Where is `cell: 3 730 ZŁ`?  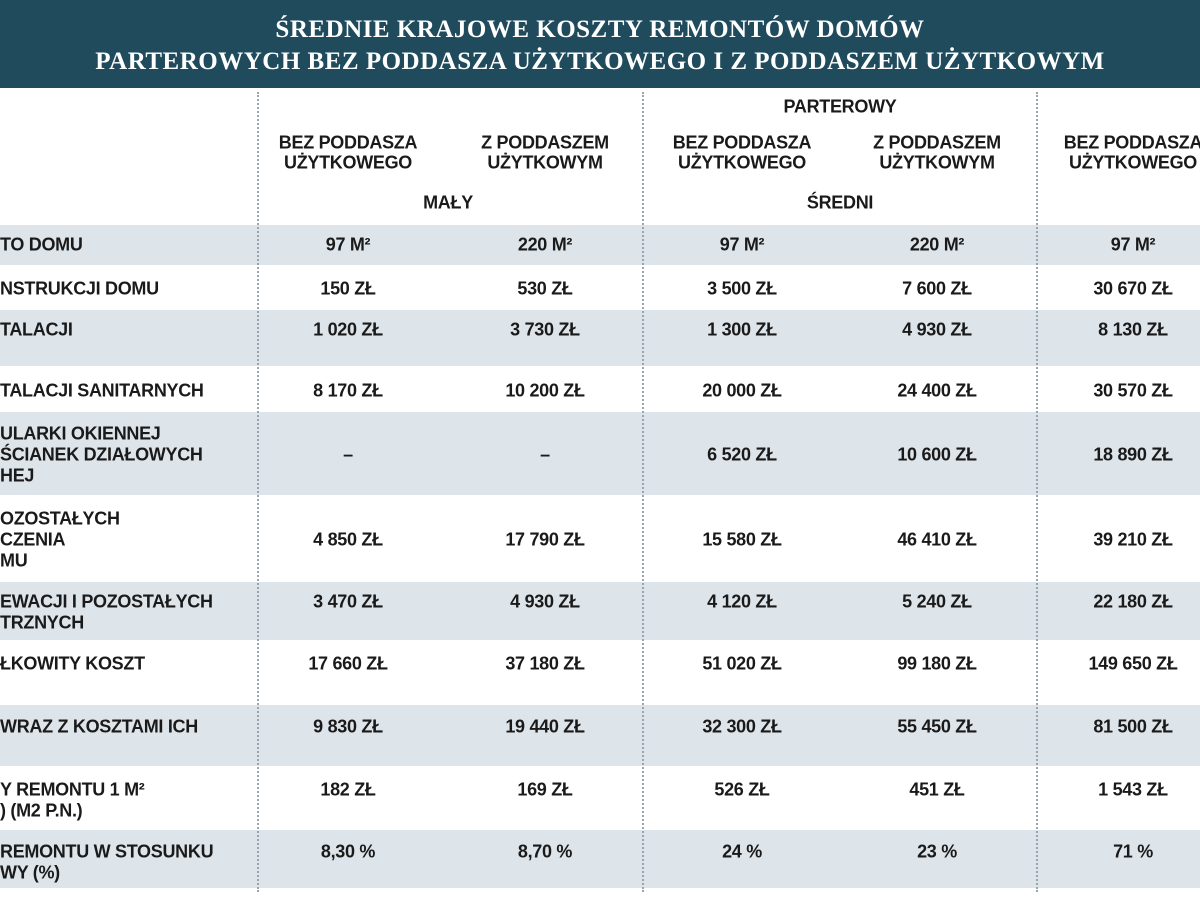
cell: 3 730 ZŁ is located at coordinates (545, 329).